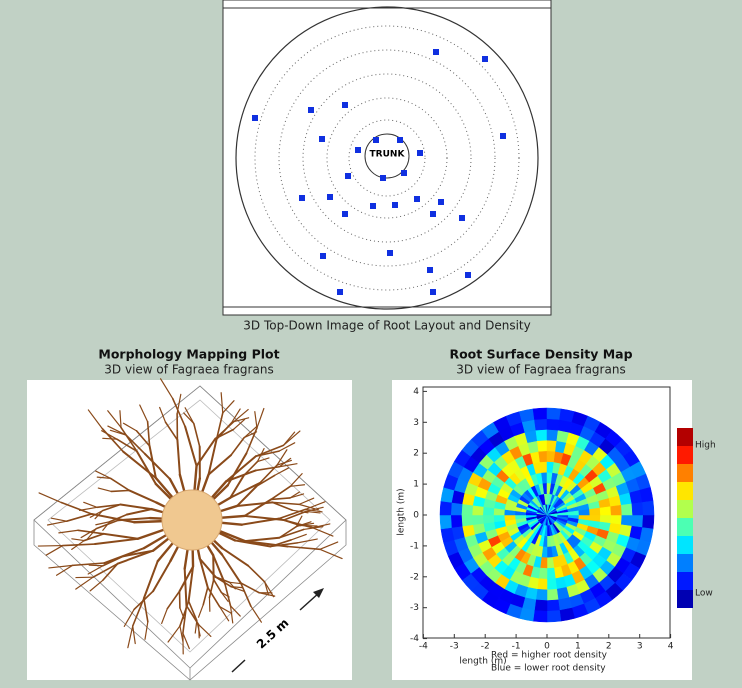  What do you see at coordinates (416, 392) in the screenshot?
I see `y-tick-label: 4` at bounding box center [416, 392].